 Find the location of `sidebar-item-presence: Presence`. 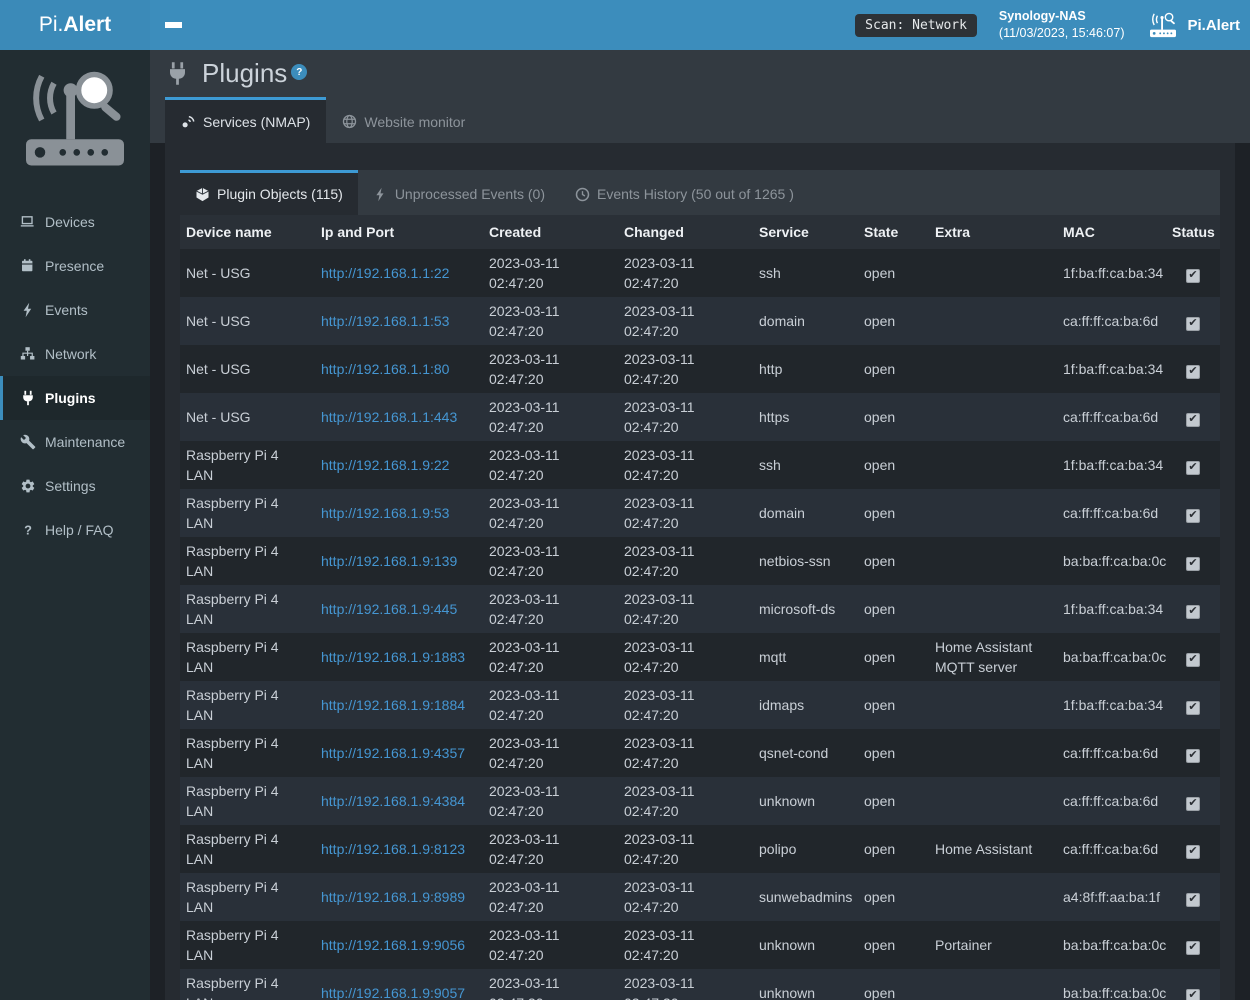

sidebar-item-presence: Presence is located at coordinates (75, 266).